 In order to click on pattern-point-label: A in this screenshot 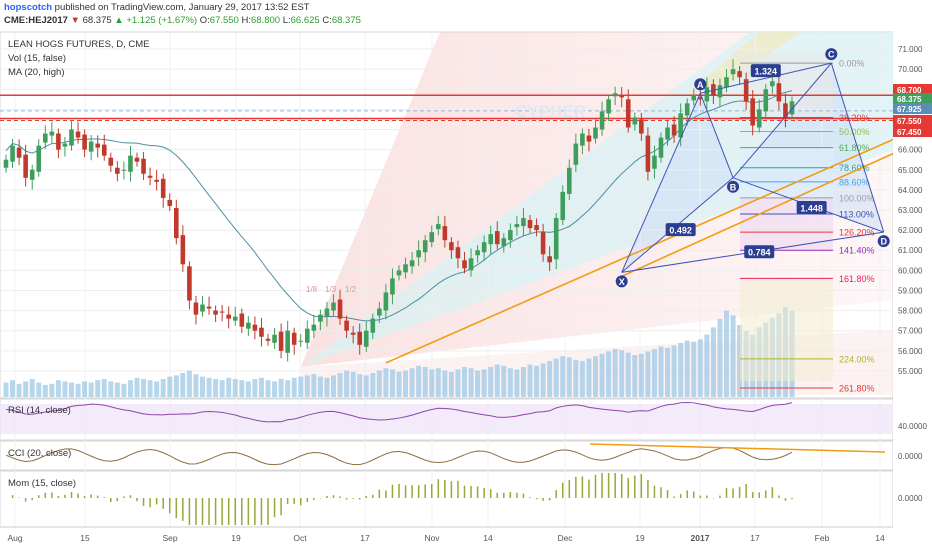, I will do `click(700, 85)`.